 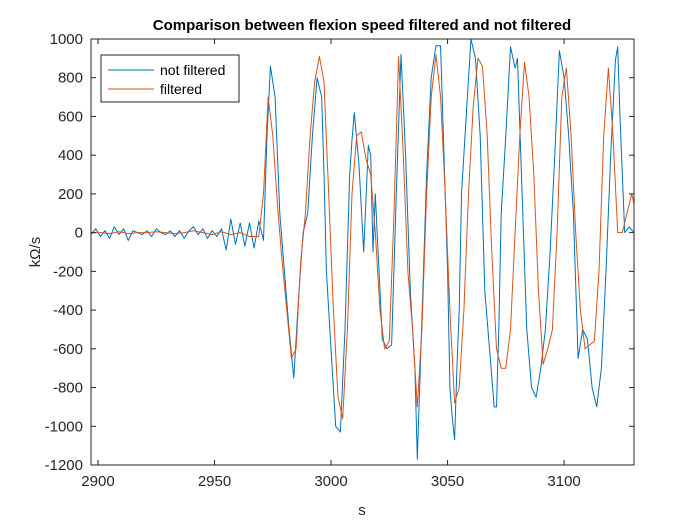 What do you see at coordinates (68, 310) in the screenshot?
I see `y-tick-label: -400` at bounding box center [68, 310].